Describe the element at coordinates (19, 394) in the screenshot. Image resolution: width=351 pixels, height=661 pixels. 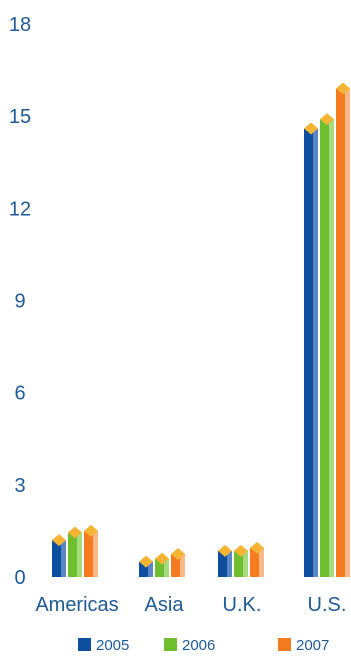
I see `y-tick-label: 6` at that location.